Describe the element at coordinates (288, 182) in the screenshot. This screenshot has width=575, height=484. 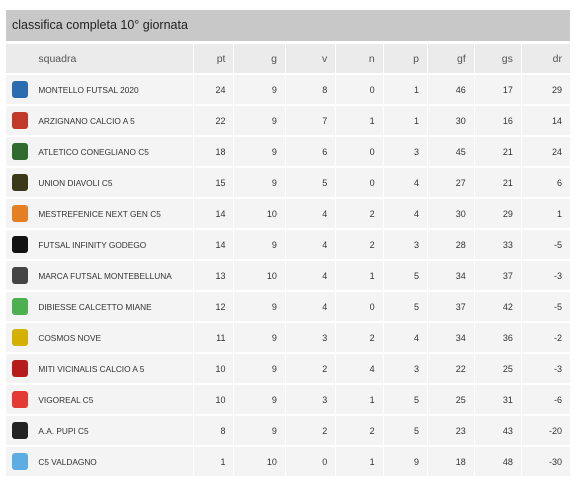
I see `table-row: UNION DIAVOLI C5 15 9 5 0 4 27 21 6` at that location.